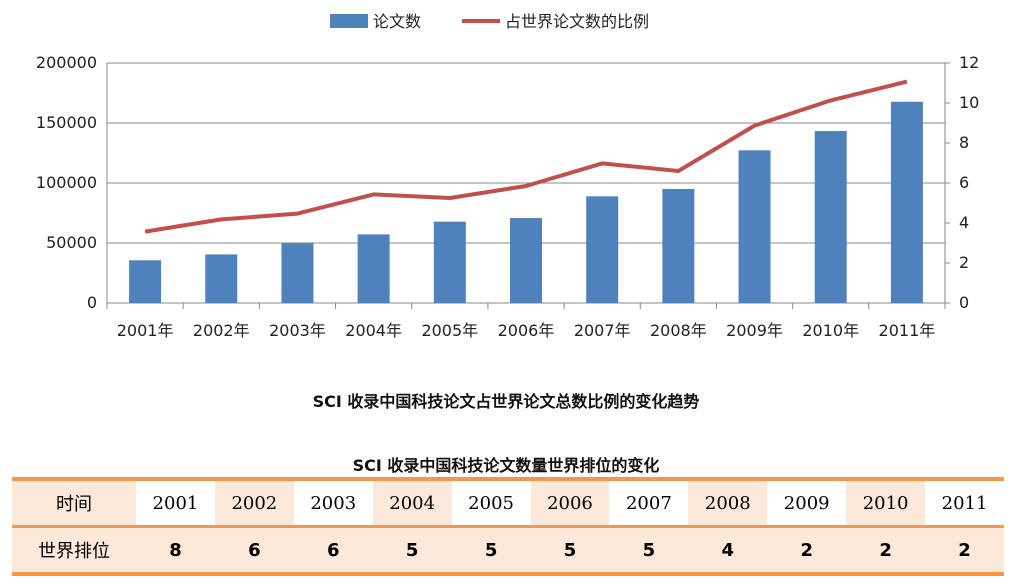 This screenshot has width=1012, height=585. What do you see at coordinates (145, 330) in the screenshot?
I see `x-tick-label: 2001年` at bounding box center [145, 330].